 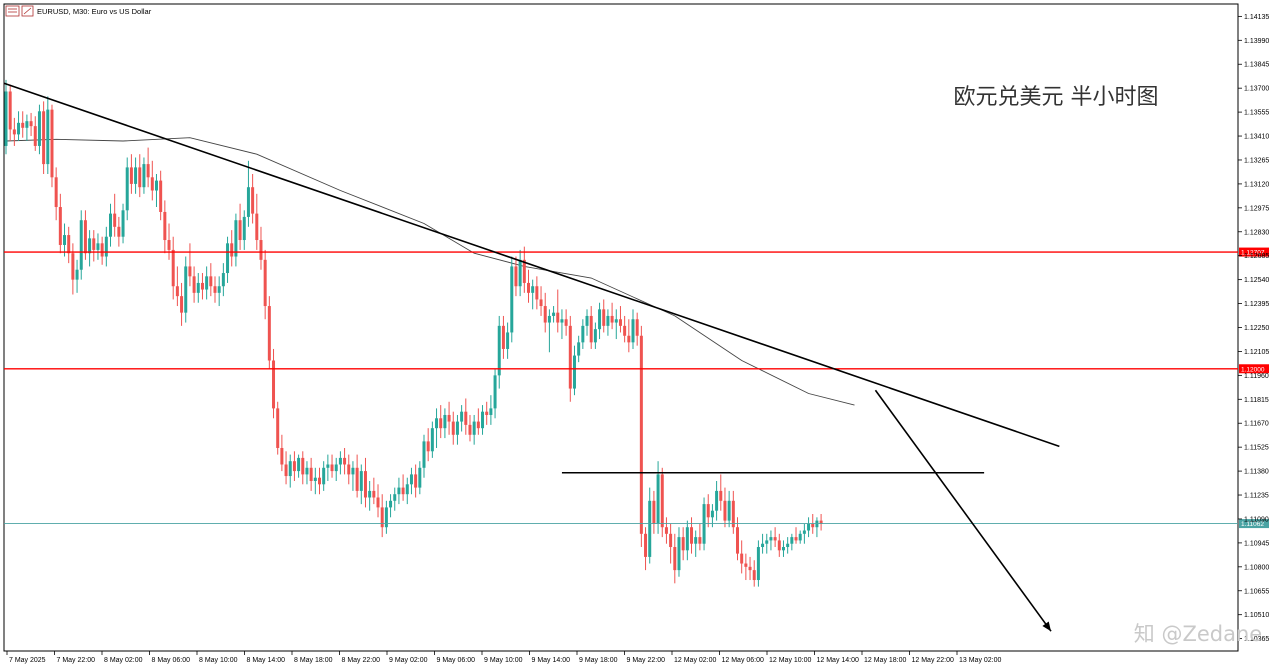 What do you see at coordinates (361, 660) in the screenshot?
I see `x-tick-label: 8 May 22:00` at bounding box center [361, 660].